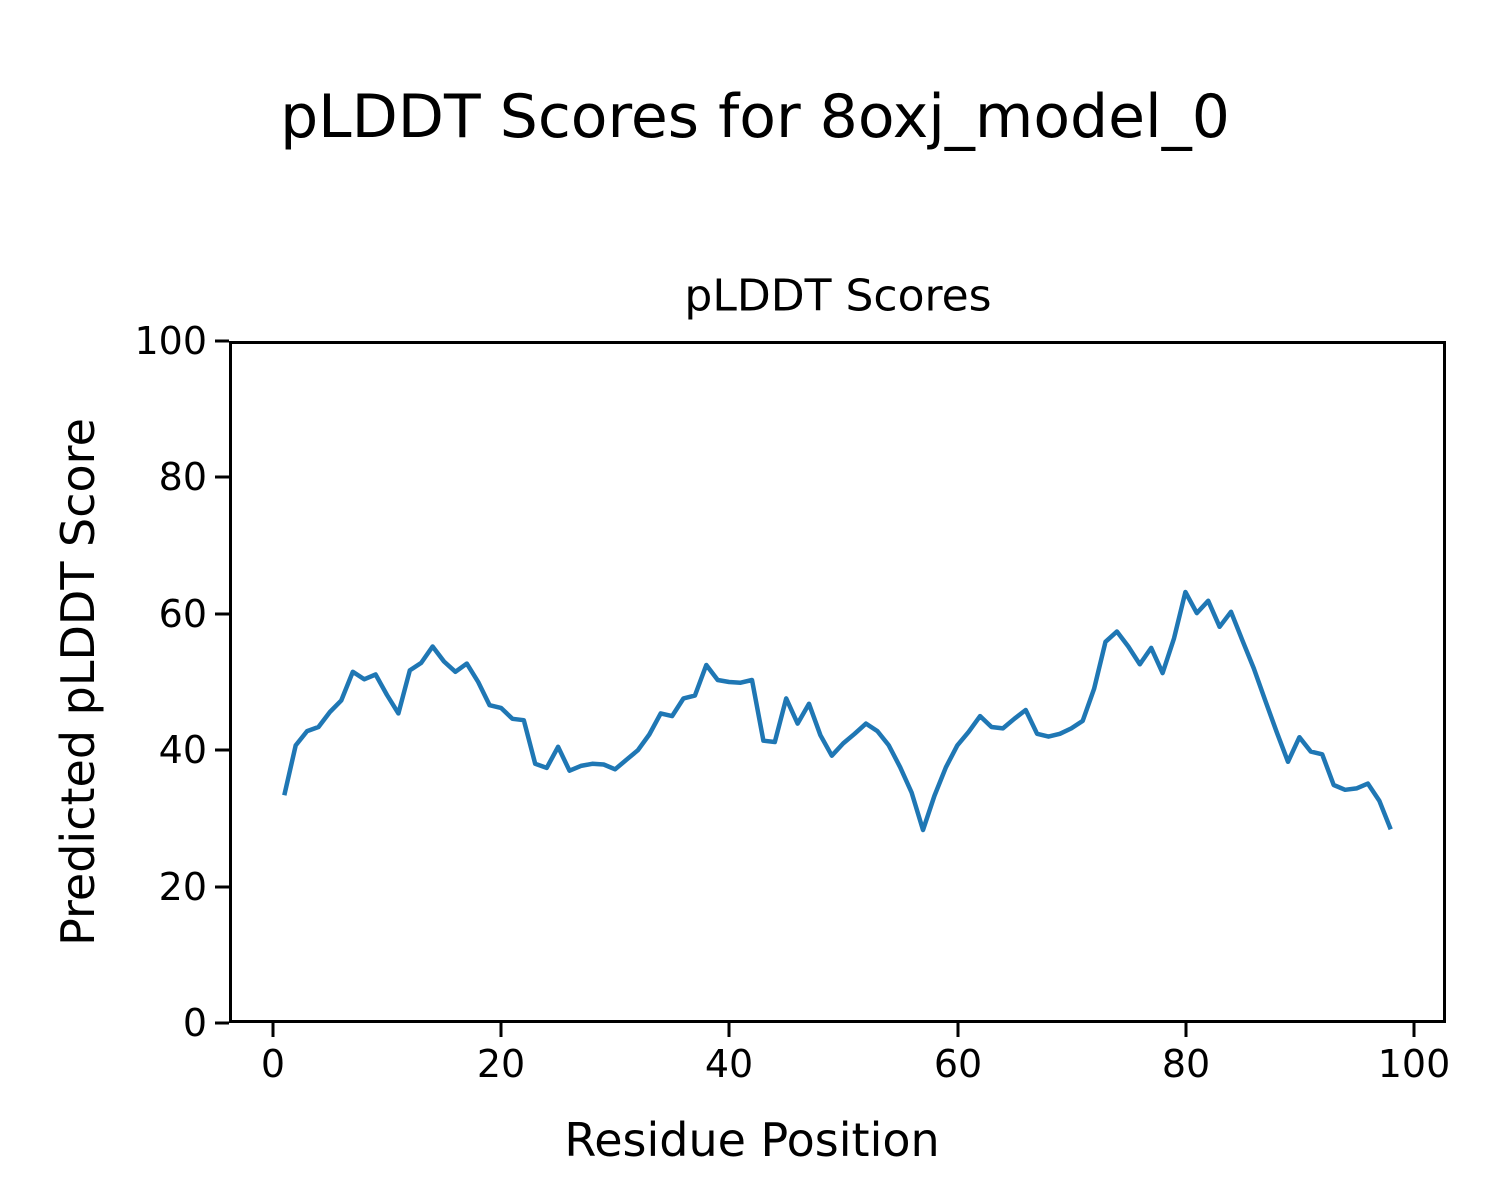 The image size is (1500, 1200). I want to click on y-tick-label: 80, so click(182, 477).